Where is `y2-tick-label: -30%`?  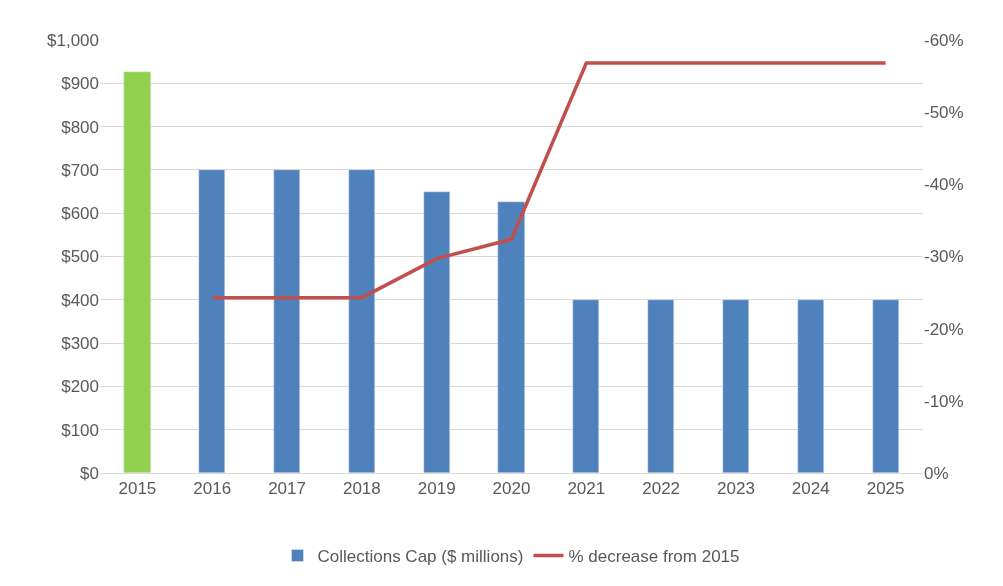 y2-tick-label: -30% is located at coordinates (944, 257).